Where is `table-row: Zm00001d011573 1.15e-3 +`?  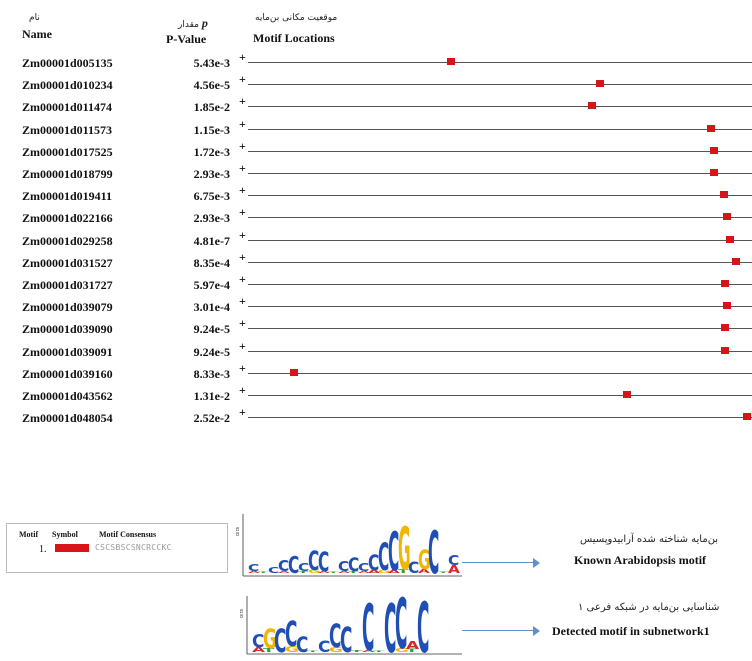
table-row: Zm00001d011573 1.15e-3 + is located at coordinates (376, 134).